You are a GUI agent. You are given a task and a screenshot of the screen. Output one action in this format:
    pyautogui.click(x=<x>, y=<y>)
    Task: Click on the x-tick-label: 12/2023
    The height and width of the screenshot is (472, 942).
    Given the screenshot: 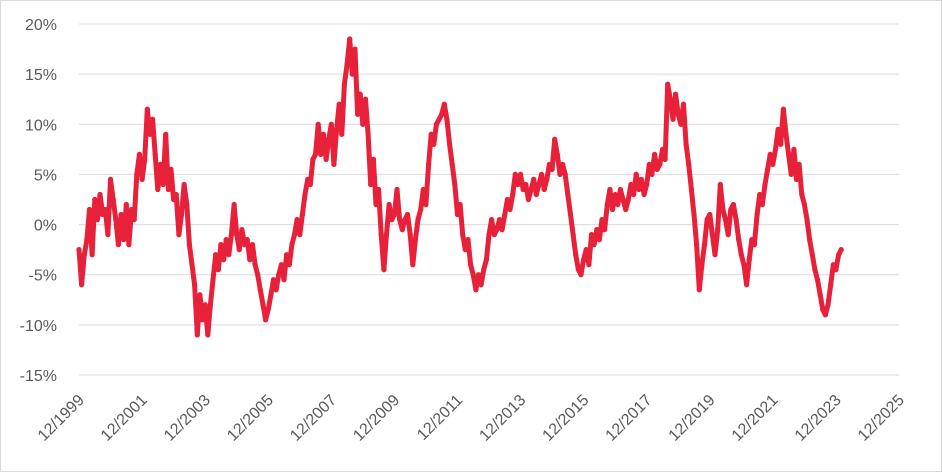 What is the action you would take?
    pyautogui.click(x=818, y=418)
    